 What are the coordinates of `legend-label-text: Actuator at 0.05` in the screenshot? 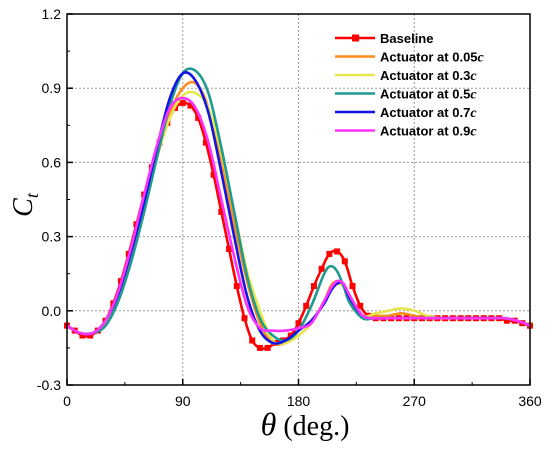 It's located at (429, 57).